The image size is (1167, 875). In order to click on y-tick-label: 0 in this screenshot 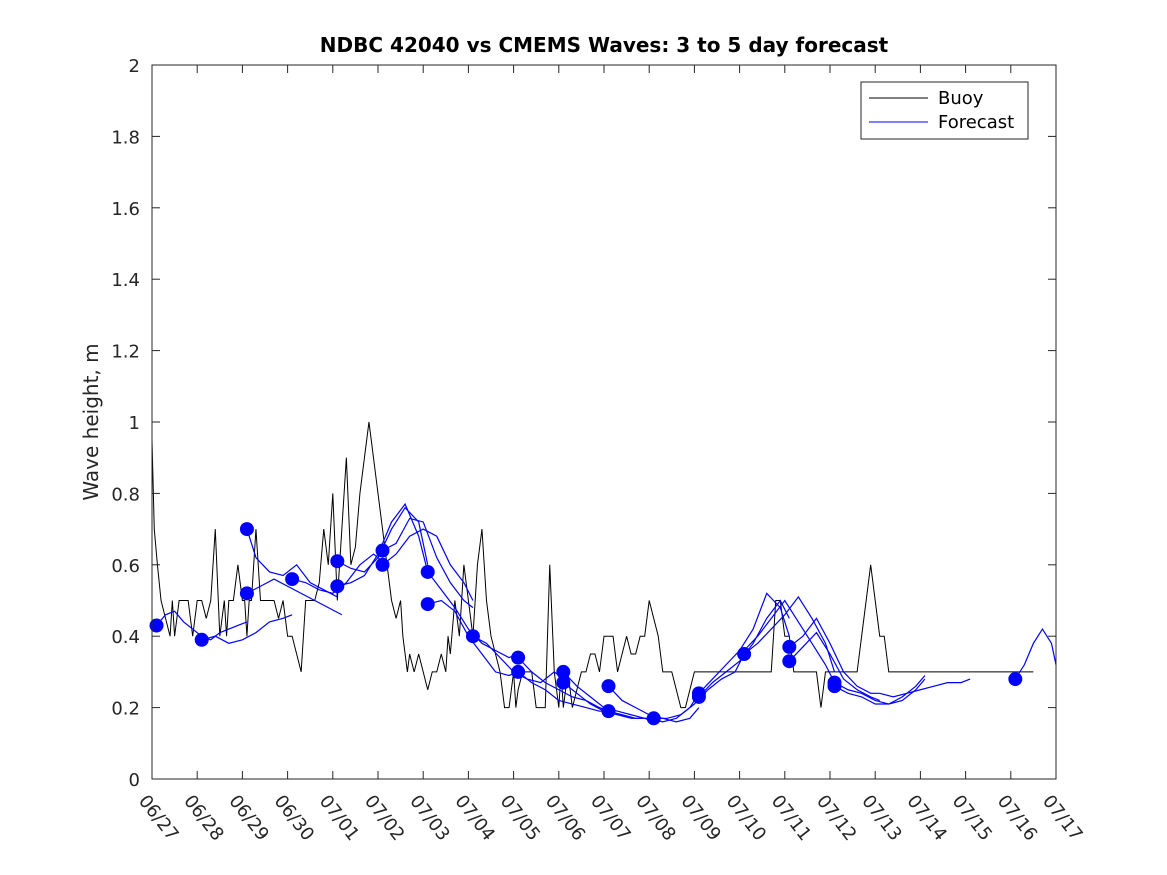, I will do `click(134, 780)`.